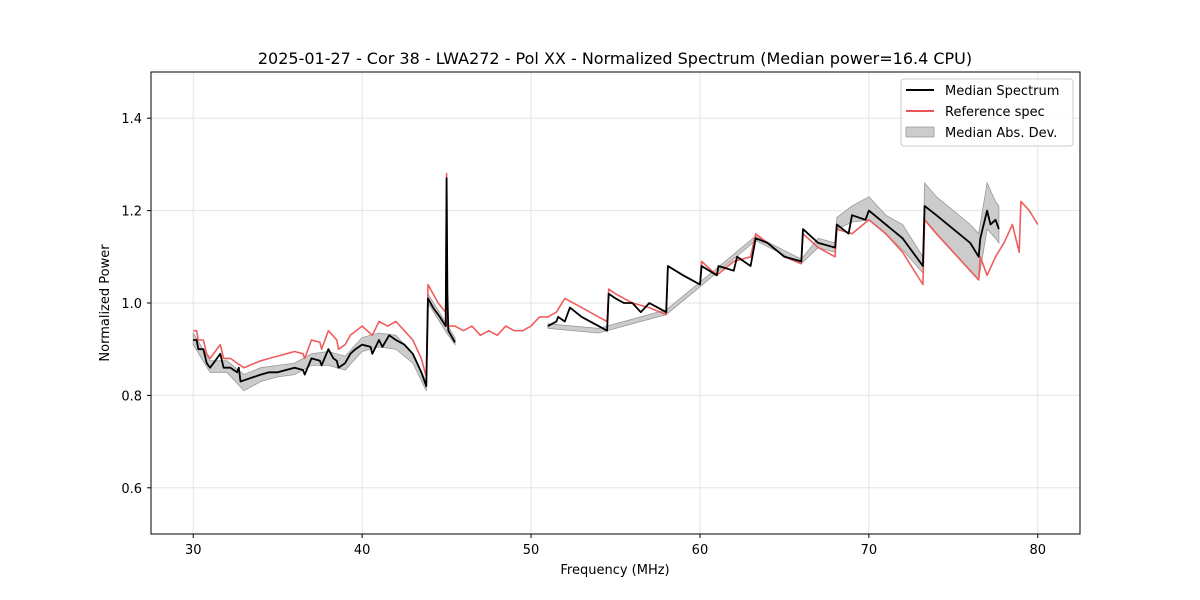 This screenshot has height=600, width=1200. I want to click on legend-label: Median Spectrum, so click(1002, 91).